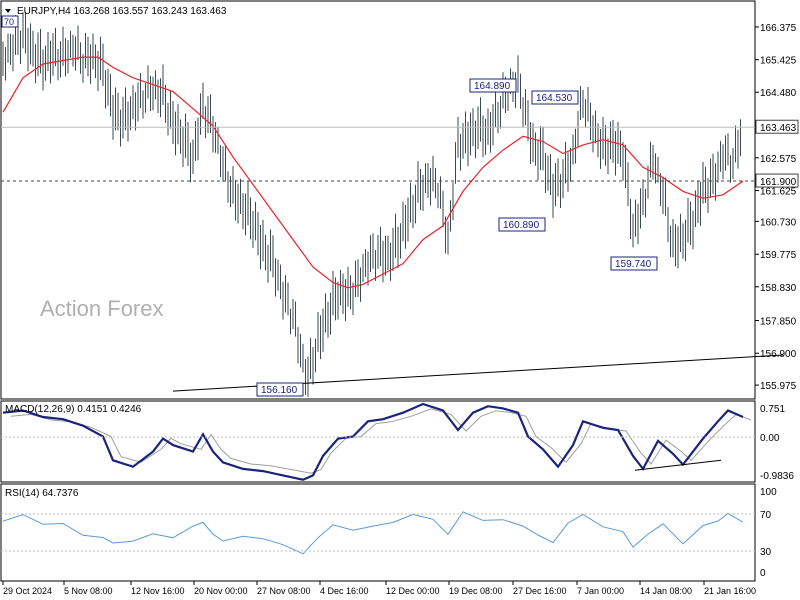 The width and height of the screenshot is (800, 600). What do you see at coordinates (778, 288) in the screenshot?
I see `price-tick-label: 158.830` at bounding box center [778, 288].